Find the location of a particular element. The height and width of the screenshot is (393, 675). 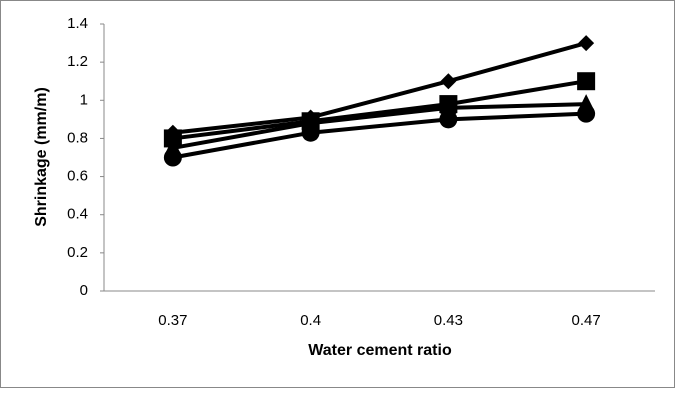

y-axis-title: Shrinkage (mm/m) is located at coordinates (41, 157).